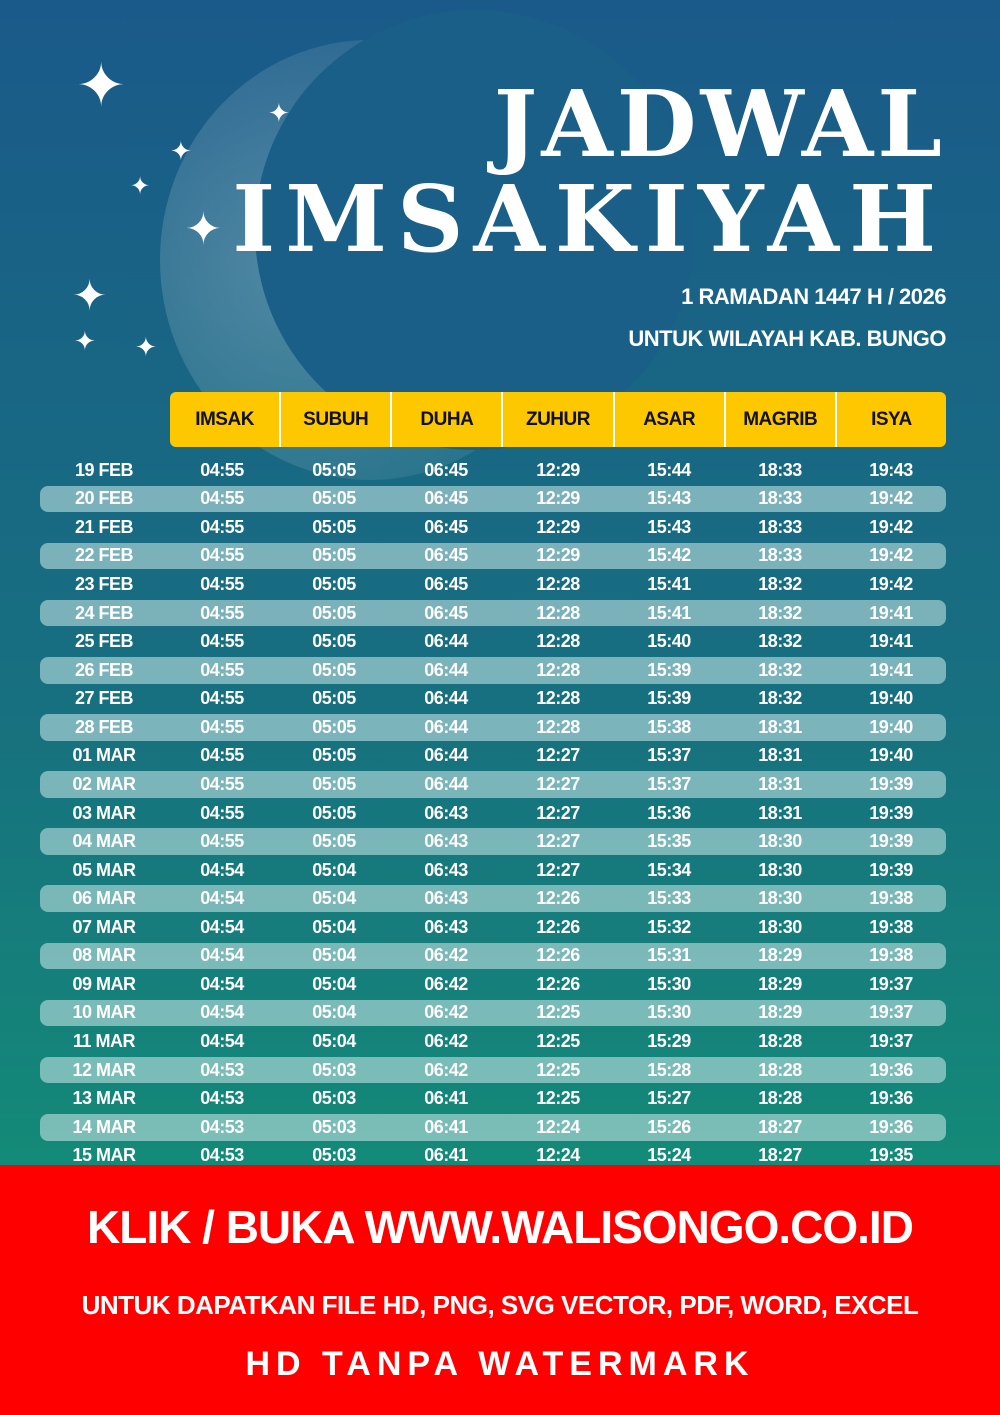 This screenshot has width=1000, height=1415. I want to click on cell-text: 15:40, so click(669, 641).